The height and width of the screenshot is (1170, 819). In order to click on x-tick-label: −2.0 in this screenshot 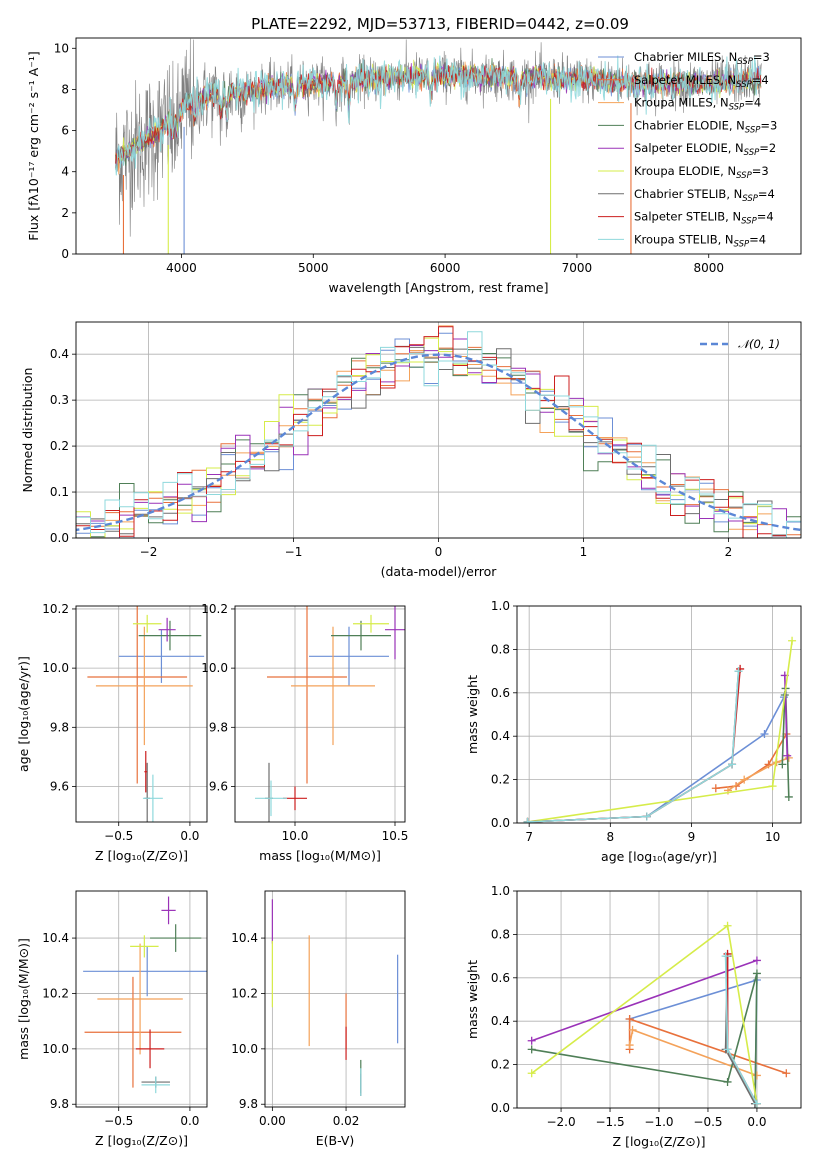, I will do `click(560, 1122)`.